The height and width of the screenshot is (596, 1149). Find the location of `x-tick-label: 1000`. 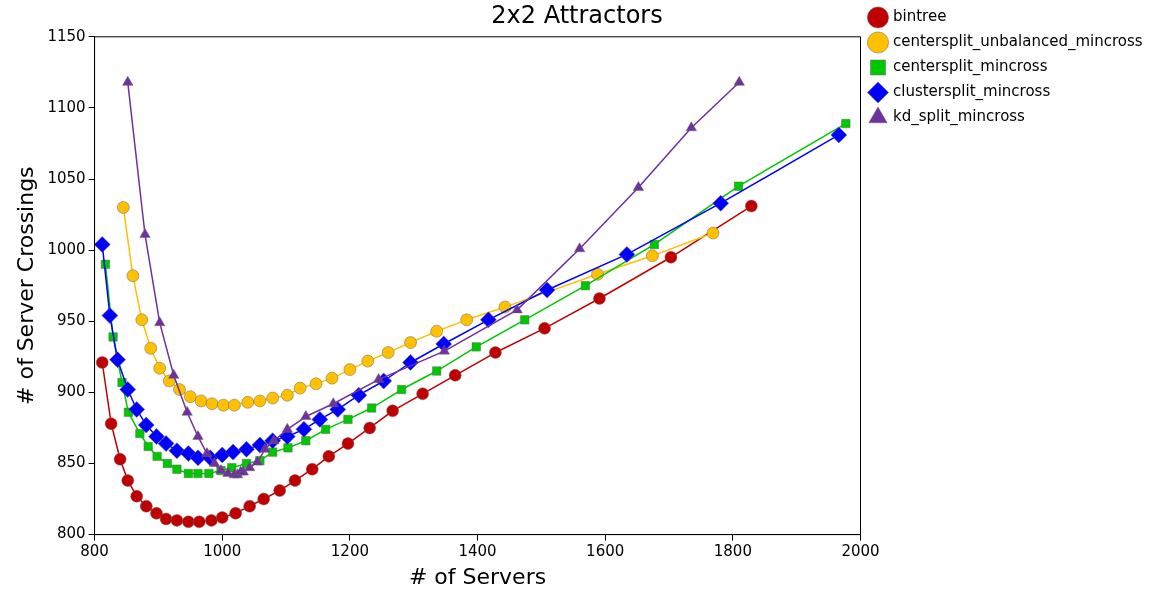

x-tick-label: 1000 is located at coordinates (222, 551).